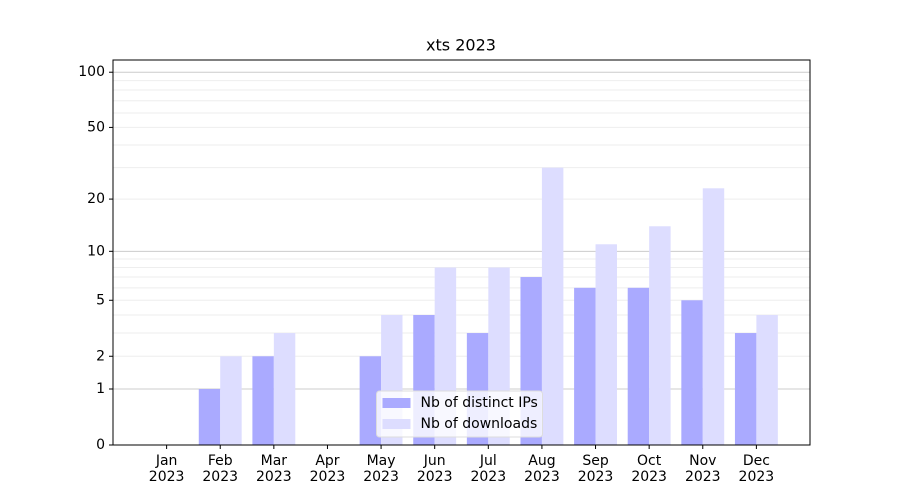 Image resolution: width=900 pixels, height=500 pixels. Describe the element at coordinates (96, 251) in the screenshot. I see `y-tick-label: 10` at that location.